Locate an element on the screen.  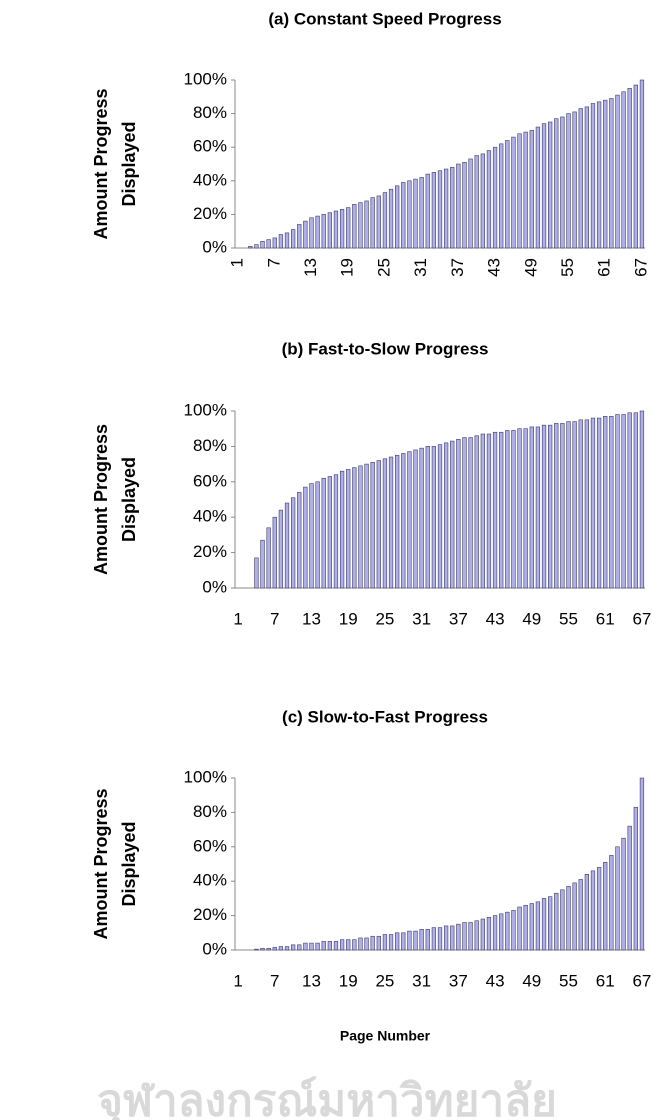
y-tick-label: 0% is located at coordinates (214, 586).